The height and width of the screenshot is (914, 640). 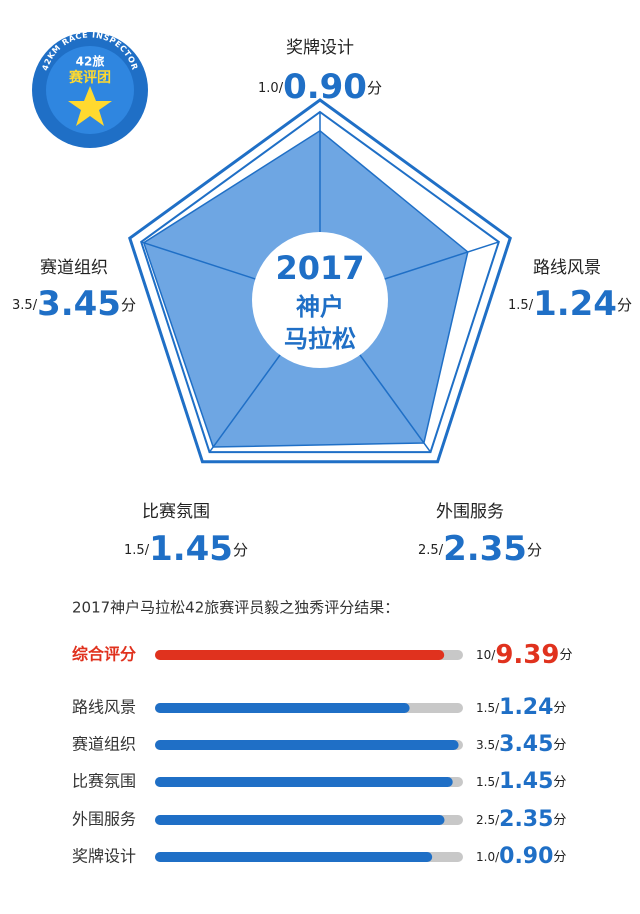 I want to click on bar-label: 外围服务, so click(x=104, y=819).